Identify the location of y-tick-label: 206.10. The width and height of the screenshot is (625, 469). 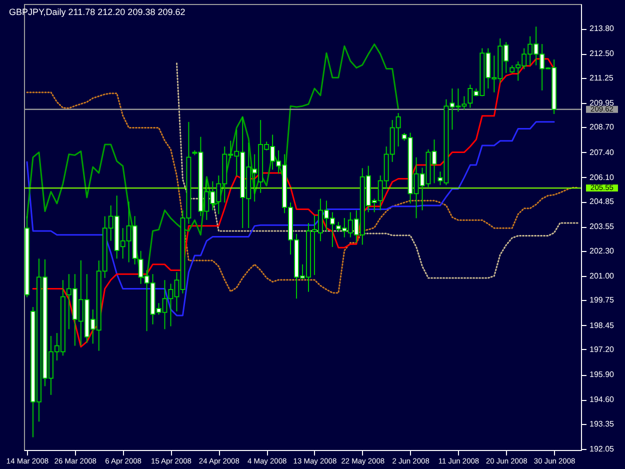
(602, 177).